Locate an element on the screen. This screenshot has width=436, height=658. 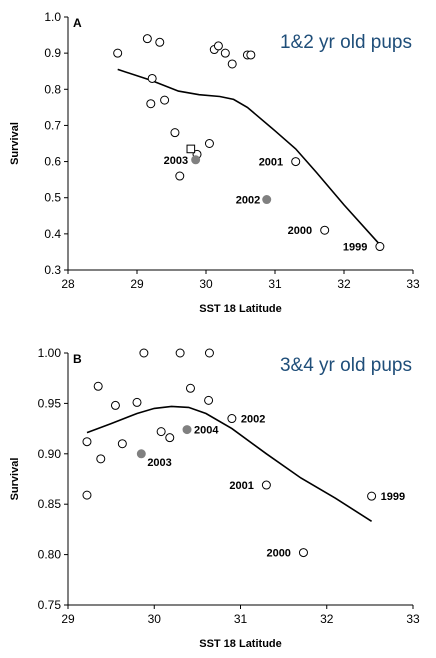
panel-a-data-point-square is located at coordinates (191, 149).